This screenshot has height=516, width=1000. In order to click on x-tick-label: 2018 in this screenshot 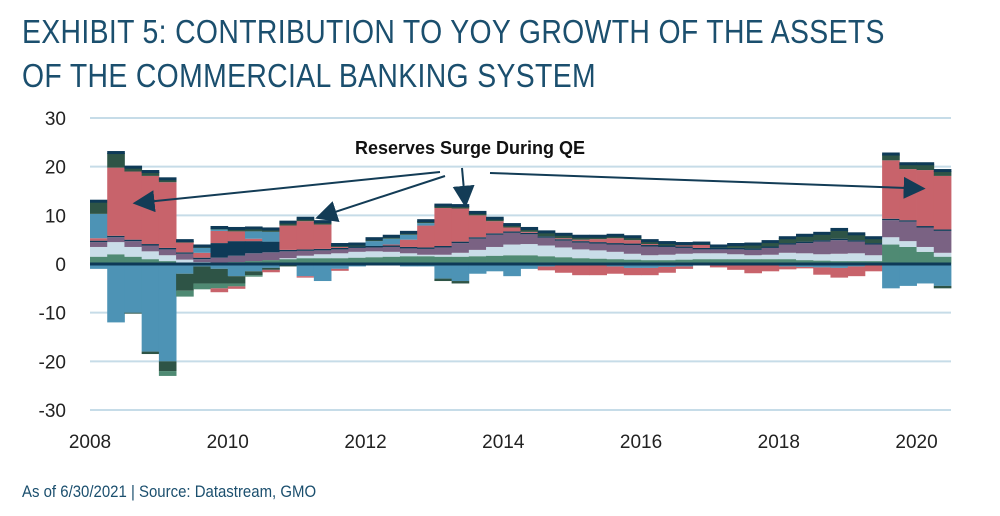, I will do `click(779, 442)`.